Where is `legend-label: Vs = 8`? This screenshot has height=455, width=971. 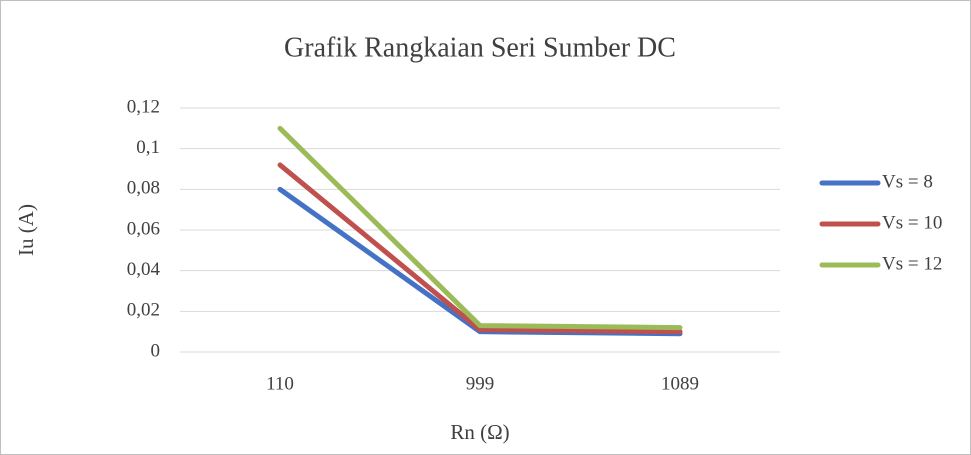 legend-label: Vs = 8 is located at coordinates (907, 181).